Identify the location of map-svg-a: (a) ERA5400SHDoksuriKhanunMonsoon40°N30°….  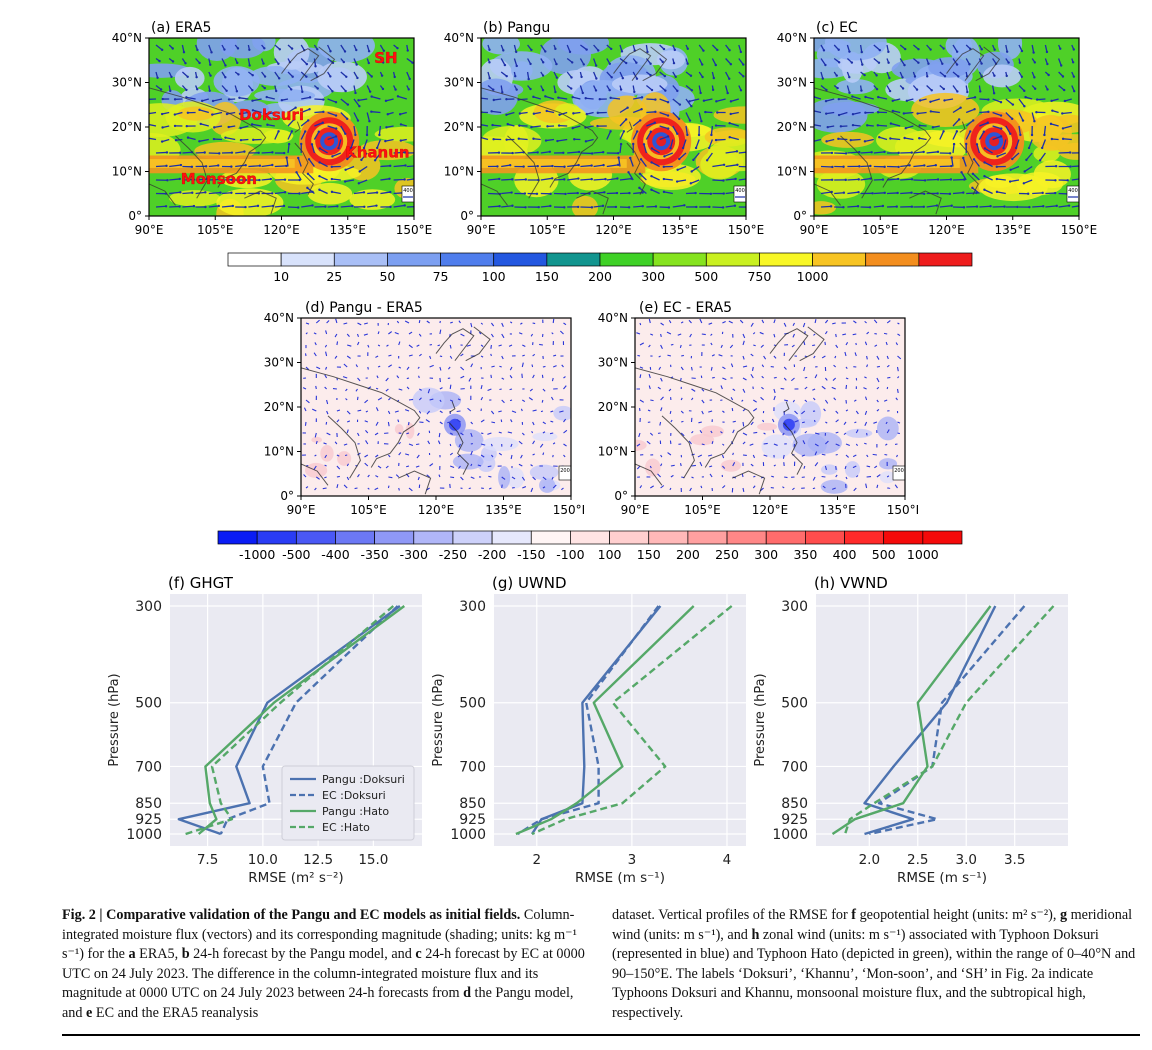
(272, 128).